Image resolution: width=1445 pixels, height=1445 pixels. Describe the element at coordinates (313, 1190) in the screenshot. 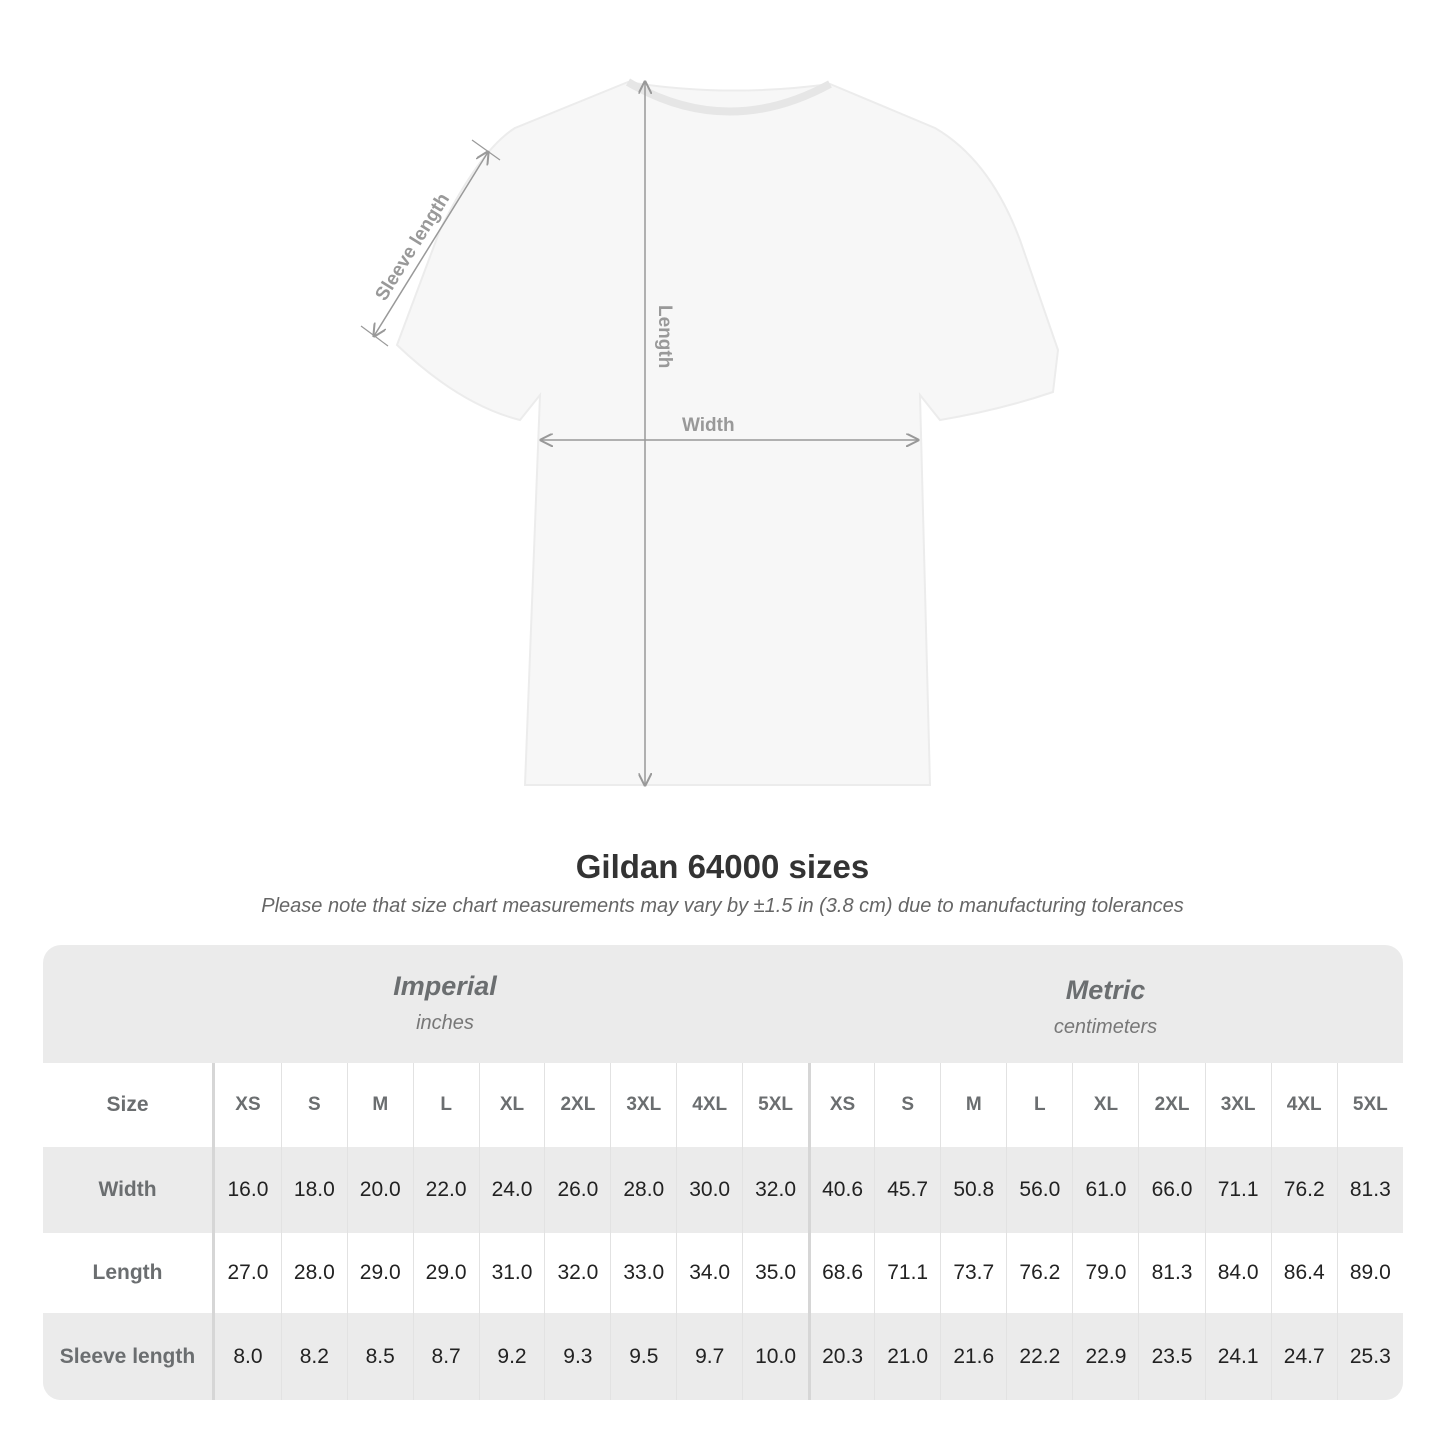

I see `table-cell: 18.0` at that location.